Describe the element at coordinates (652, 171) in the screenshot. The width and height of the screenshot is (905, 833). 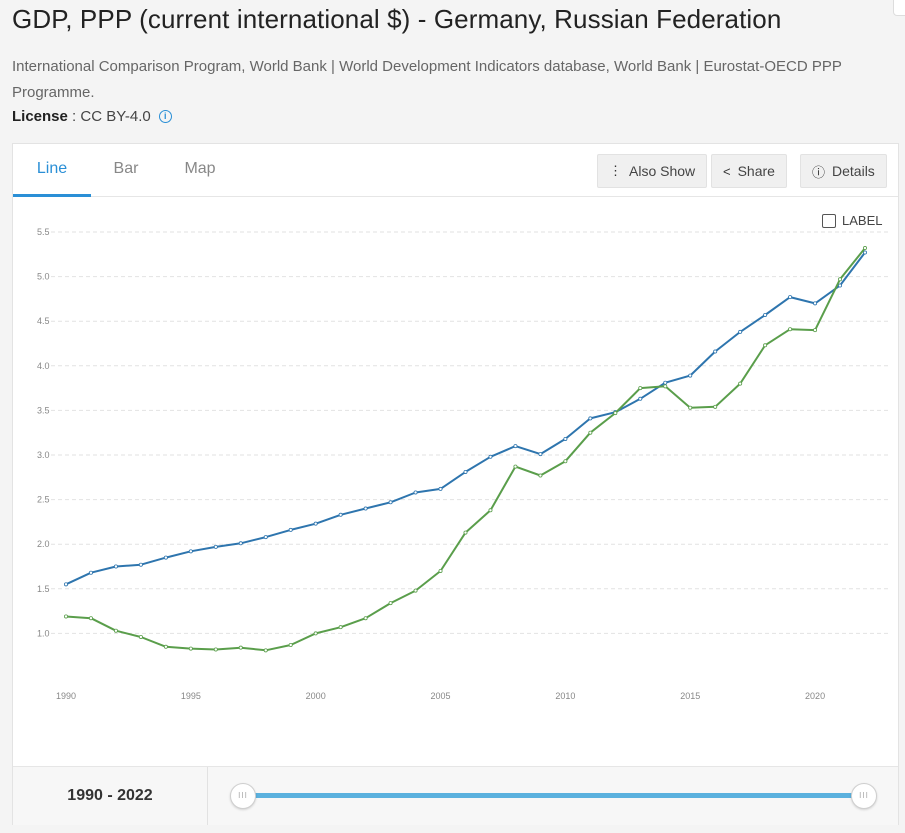
I see `also-show-button: ⋮ Also Show` at that location.